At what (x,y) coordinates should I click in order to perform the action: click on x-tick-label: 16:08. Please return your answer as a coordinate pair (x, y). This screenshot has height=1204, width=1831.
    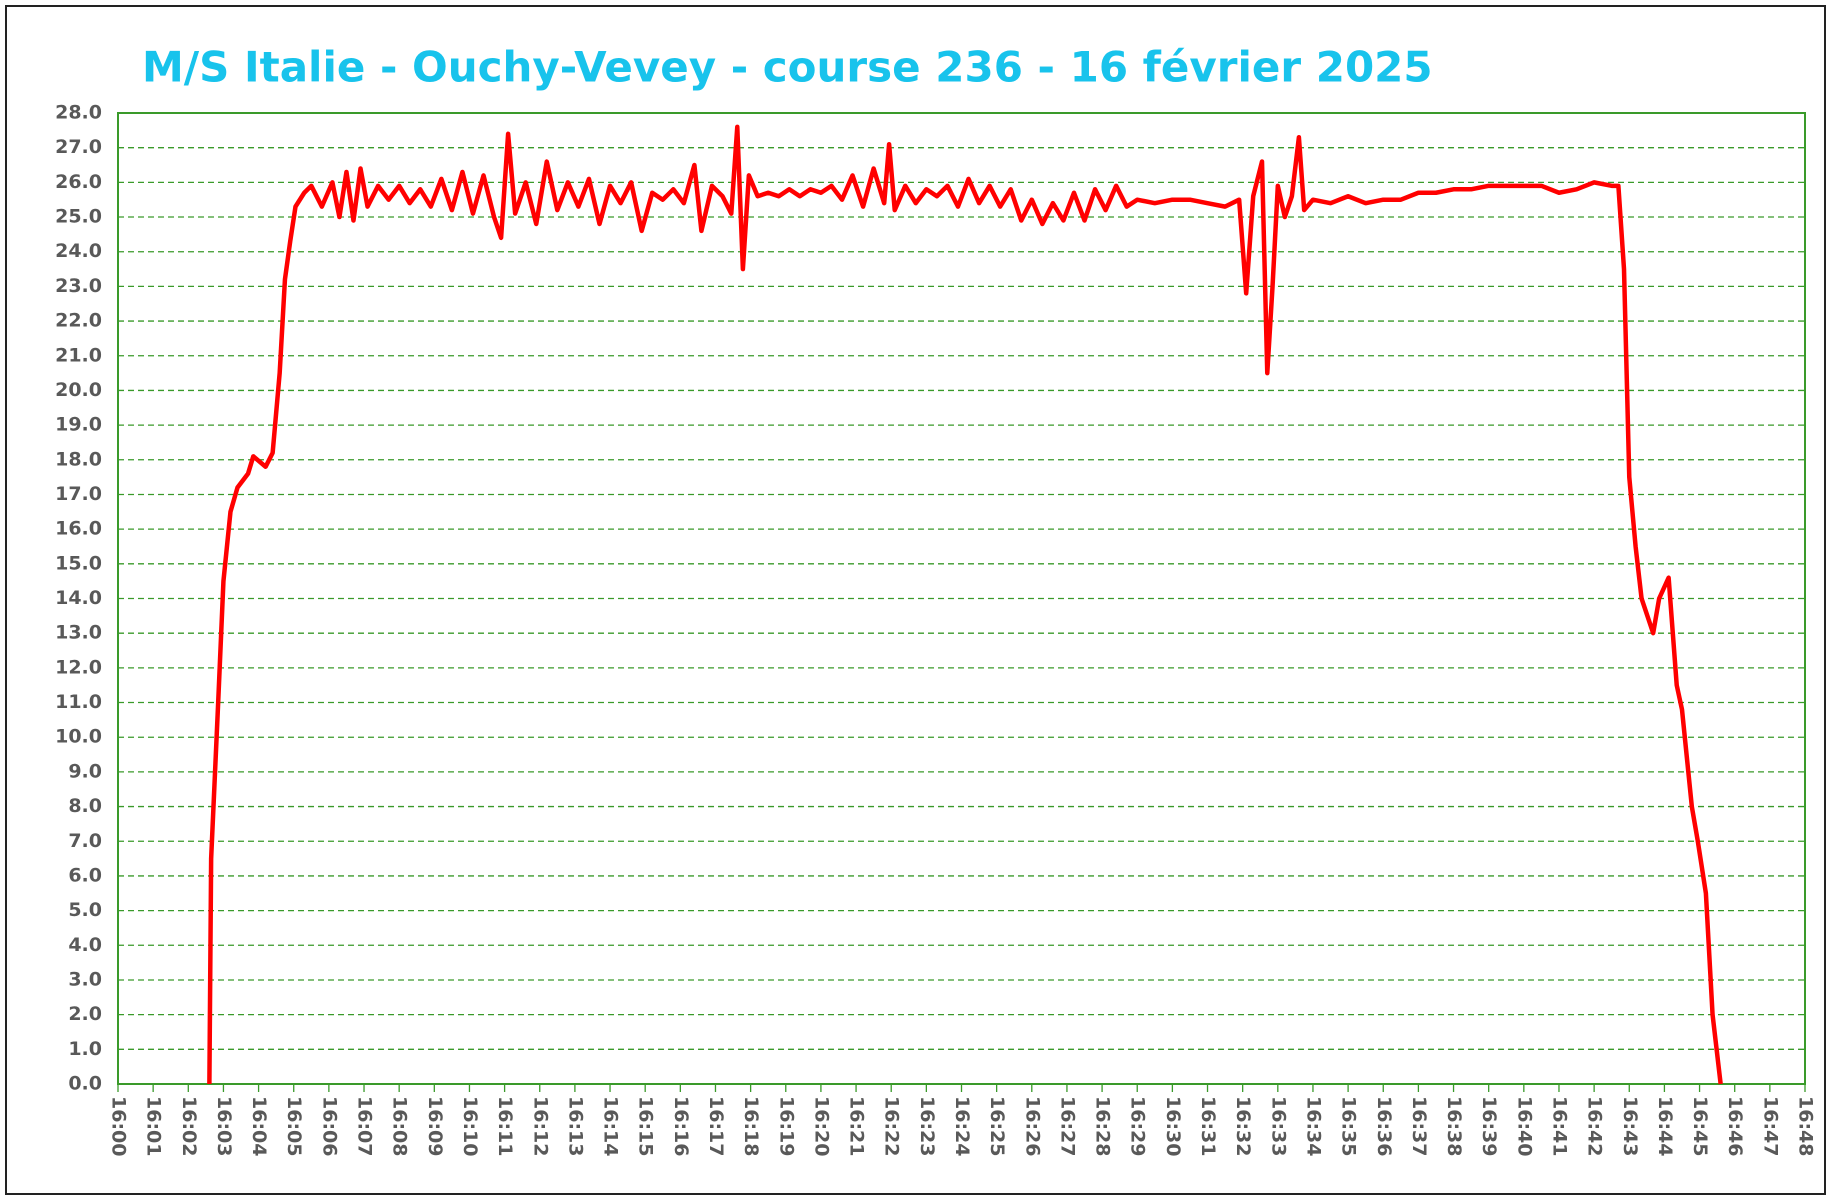
    Looking at the image, I should click on (400, 1126).